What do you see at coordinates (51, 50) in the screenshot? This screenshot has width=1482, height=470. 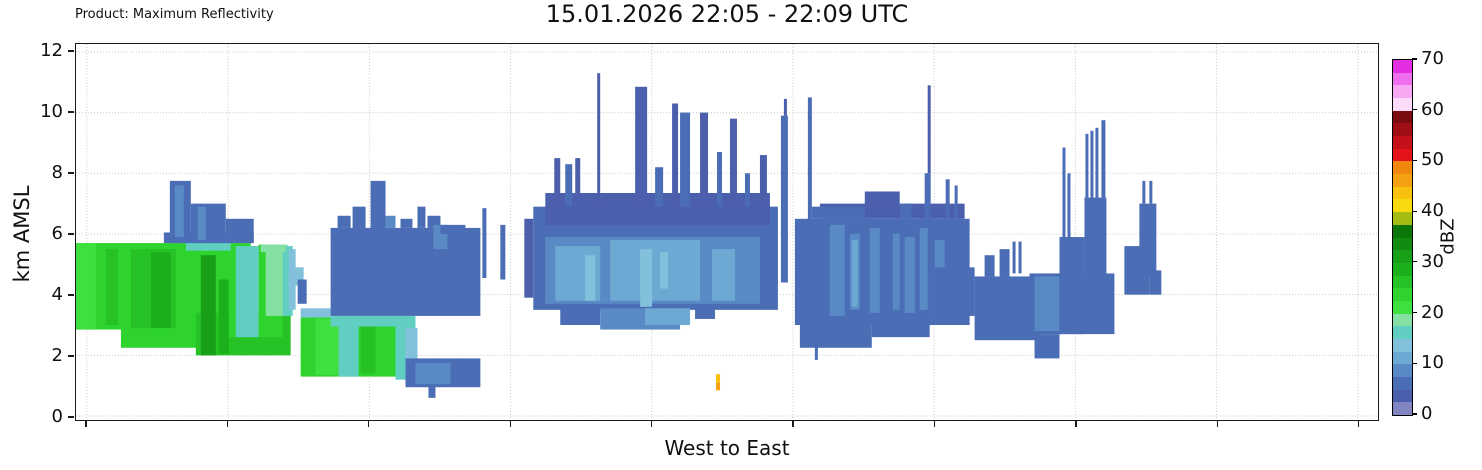 I see `y-tick-label: 12` at bounding box center [51, 50].